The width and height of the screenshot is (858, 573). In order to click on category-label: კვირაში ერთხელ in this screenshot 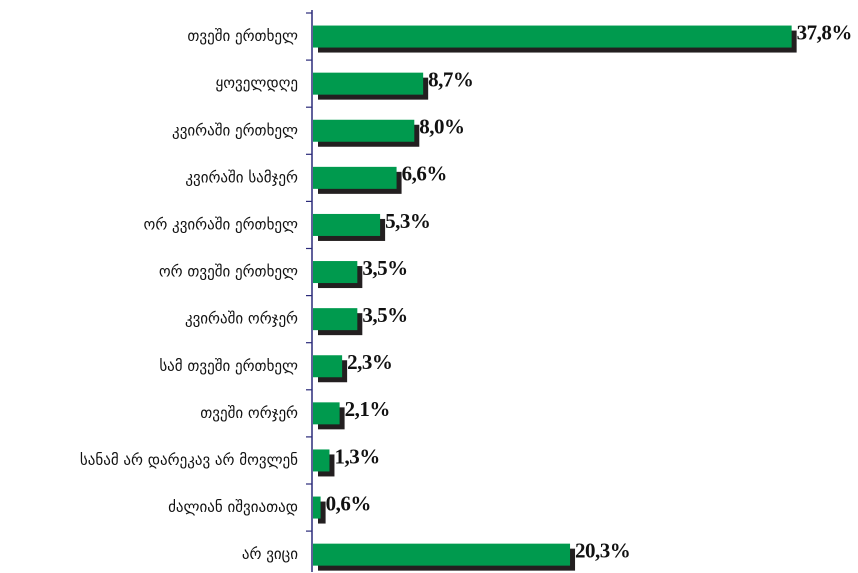, I will do `click(235, 130)`.